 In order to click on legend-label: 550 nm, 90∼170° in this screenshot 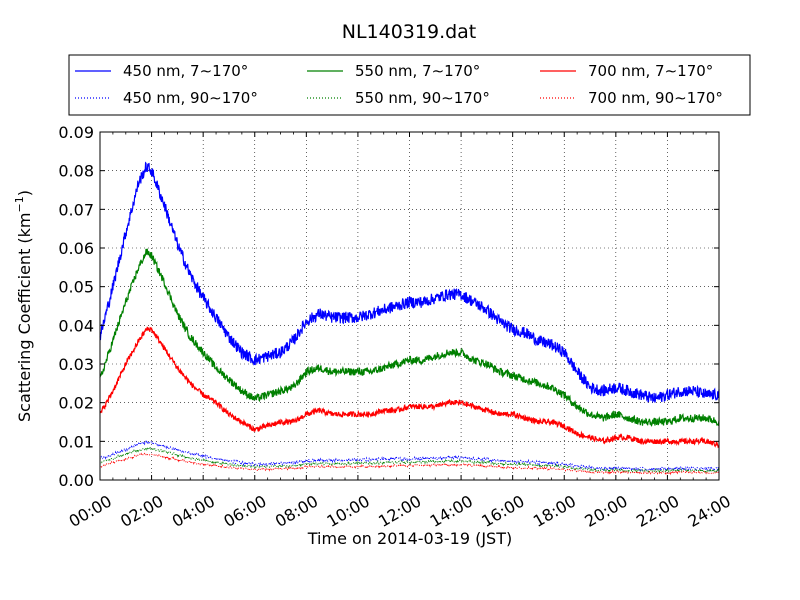, I will do `click(422, 98)`.